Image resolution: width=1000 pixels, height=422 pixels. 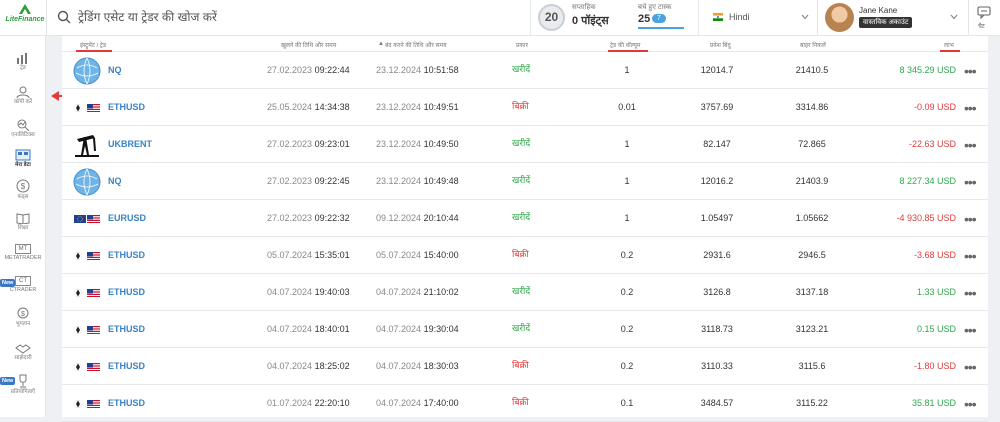 What do you see at coordinates (720, 46) in the screenshot?
I see `col-entry: प्रवेश बिंदु` at bounding box center [720, 46].